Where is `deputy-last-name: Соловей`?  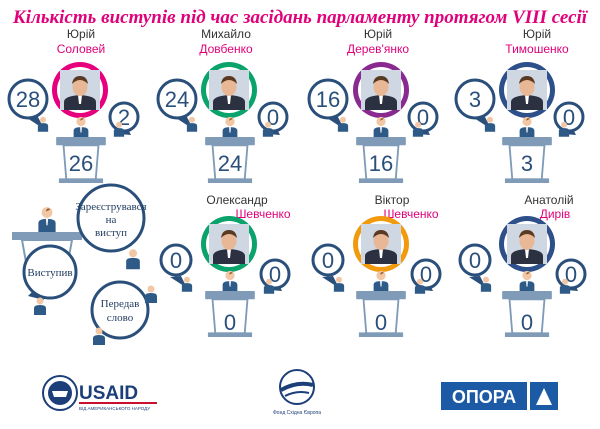 deputy-last-name: Соловей is located at coordinates (81, 49).